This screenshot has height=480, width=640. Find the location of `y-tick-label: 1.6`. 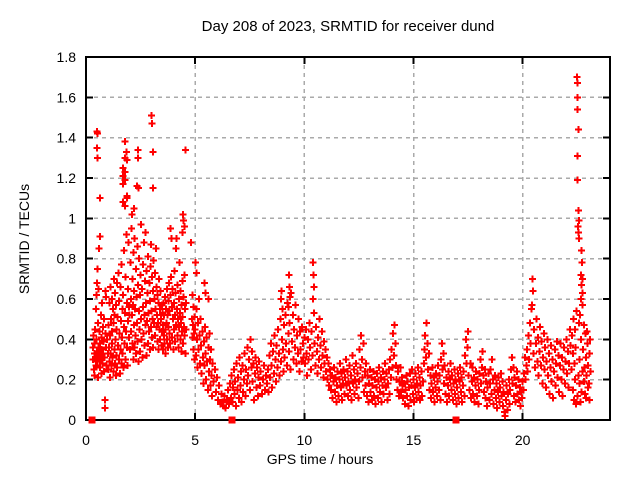

y-tick-label: 1.6 is located at coordinates (67, 97).